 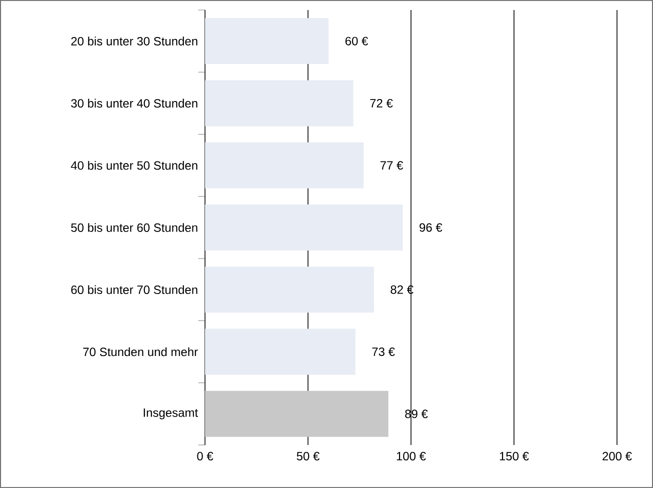 What do you see at coordinates (308, 456) in the screenshot?
I see `x-tick-label: 50 €` at bounding box center [308, 456].